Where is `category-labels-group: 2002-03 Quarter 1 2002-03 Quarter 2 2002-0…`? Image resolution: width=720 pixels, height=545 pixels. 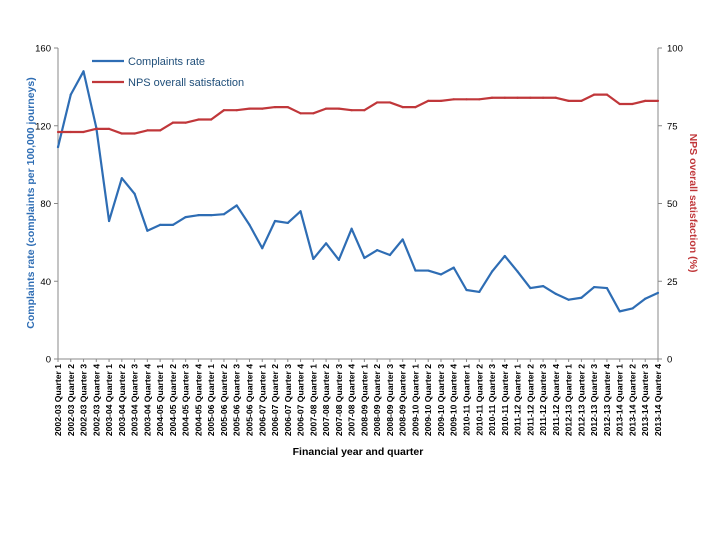 category-labels-group: 2002-03 Quarter 1 2002-03 Quarter 2 2002-0… is located at coordinates (358, 400).